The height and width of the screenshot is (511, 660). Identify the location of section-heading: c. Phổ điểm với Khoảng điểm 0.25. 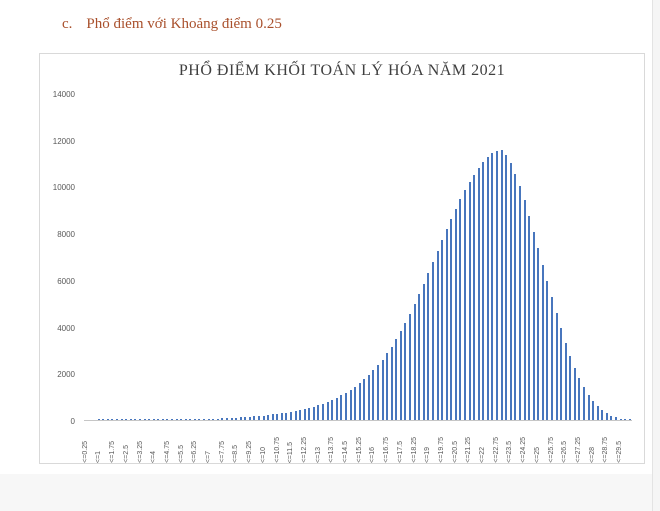
(172, 24).